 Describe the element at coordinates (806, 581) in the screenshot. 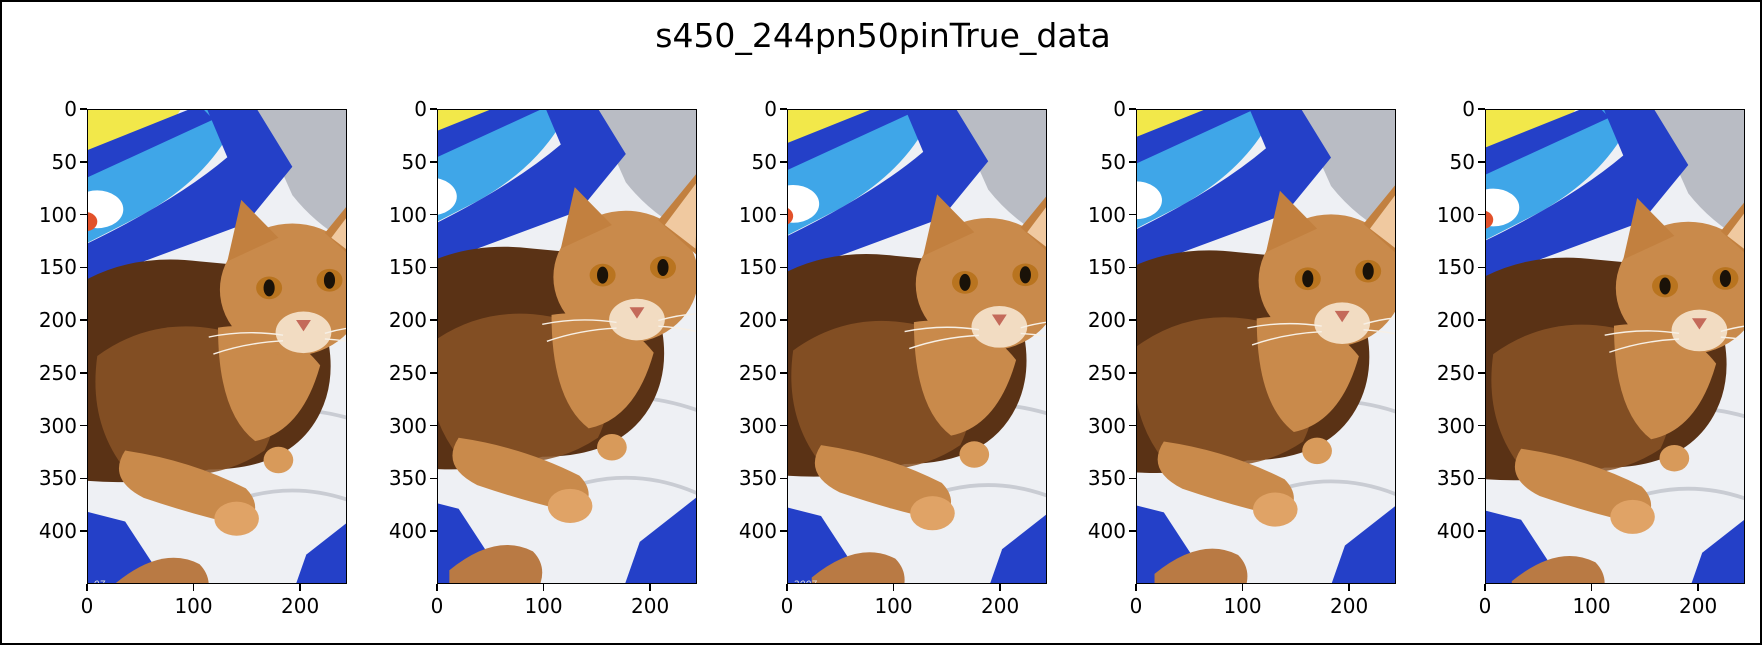

I see `image-watermark: 2007` at that location.